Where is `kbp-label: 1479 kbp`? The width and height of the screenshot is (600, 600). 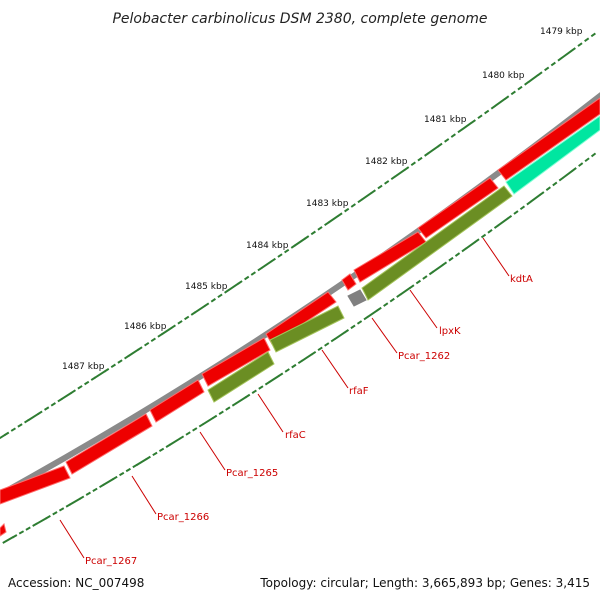 kbp-label: 1479 kbp is located at coordinates (561, 32).